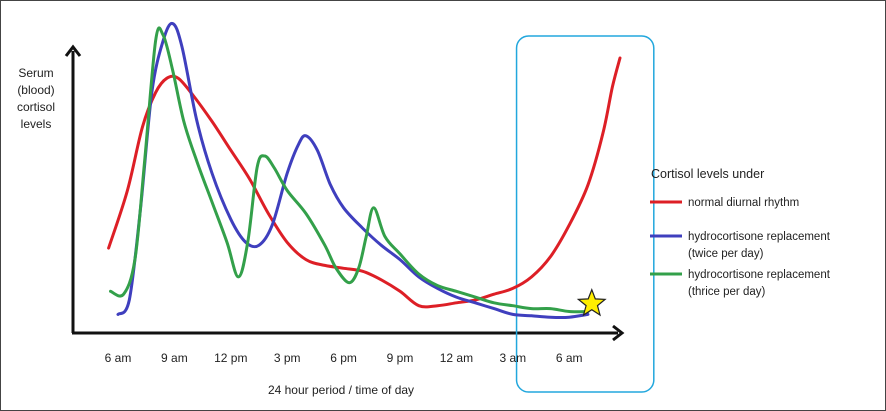  Describe the element at coordinates (512, 358) in the screenshot. I see `x-tick-label: 3 am` at that location.